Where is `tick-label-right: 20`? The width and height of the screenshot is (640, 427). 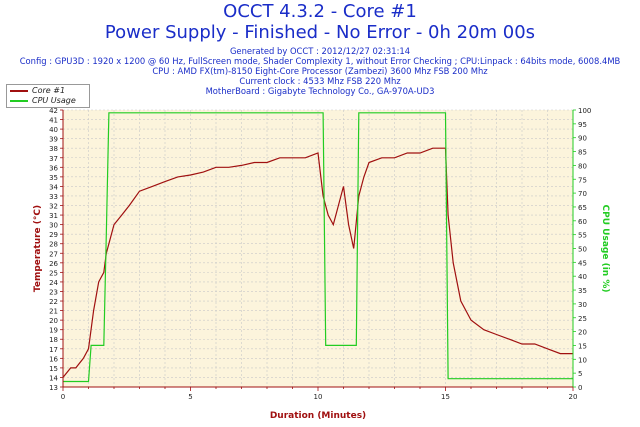 tick-label-right: 20 is located at coordinates (582, 333).